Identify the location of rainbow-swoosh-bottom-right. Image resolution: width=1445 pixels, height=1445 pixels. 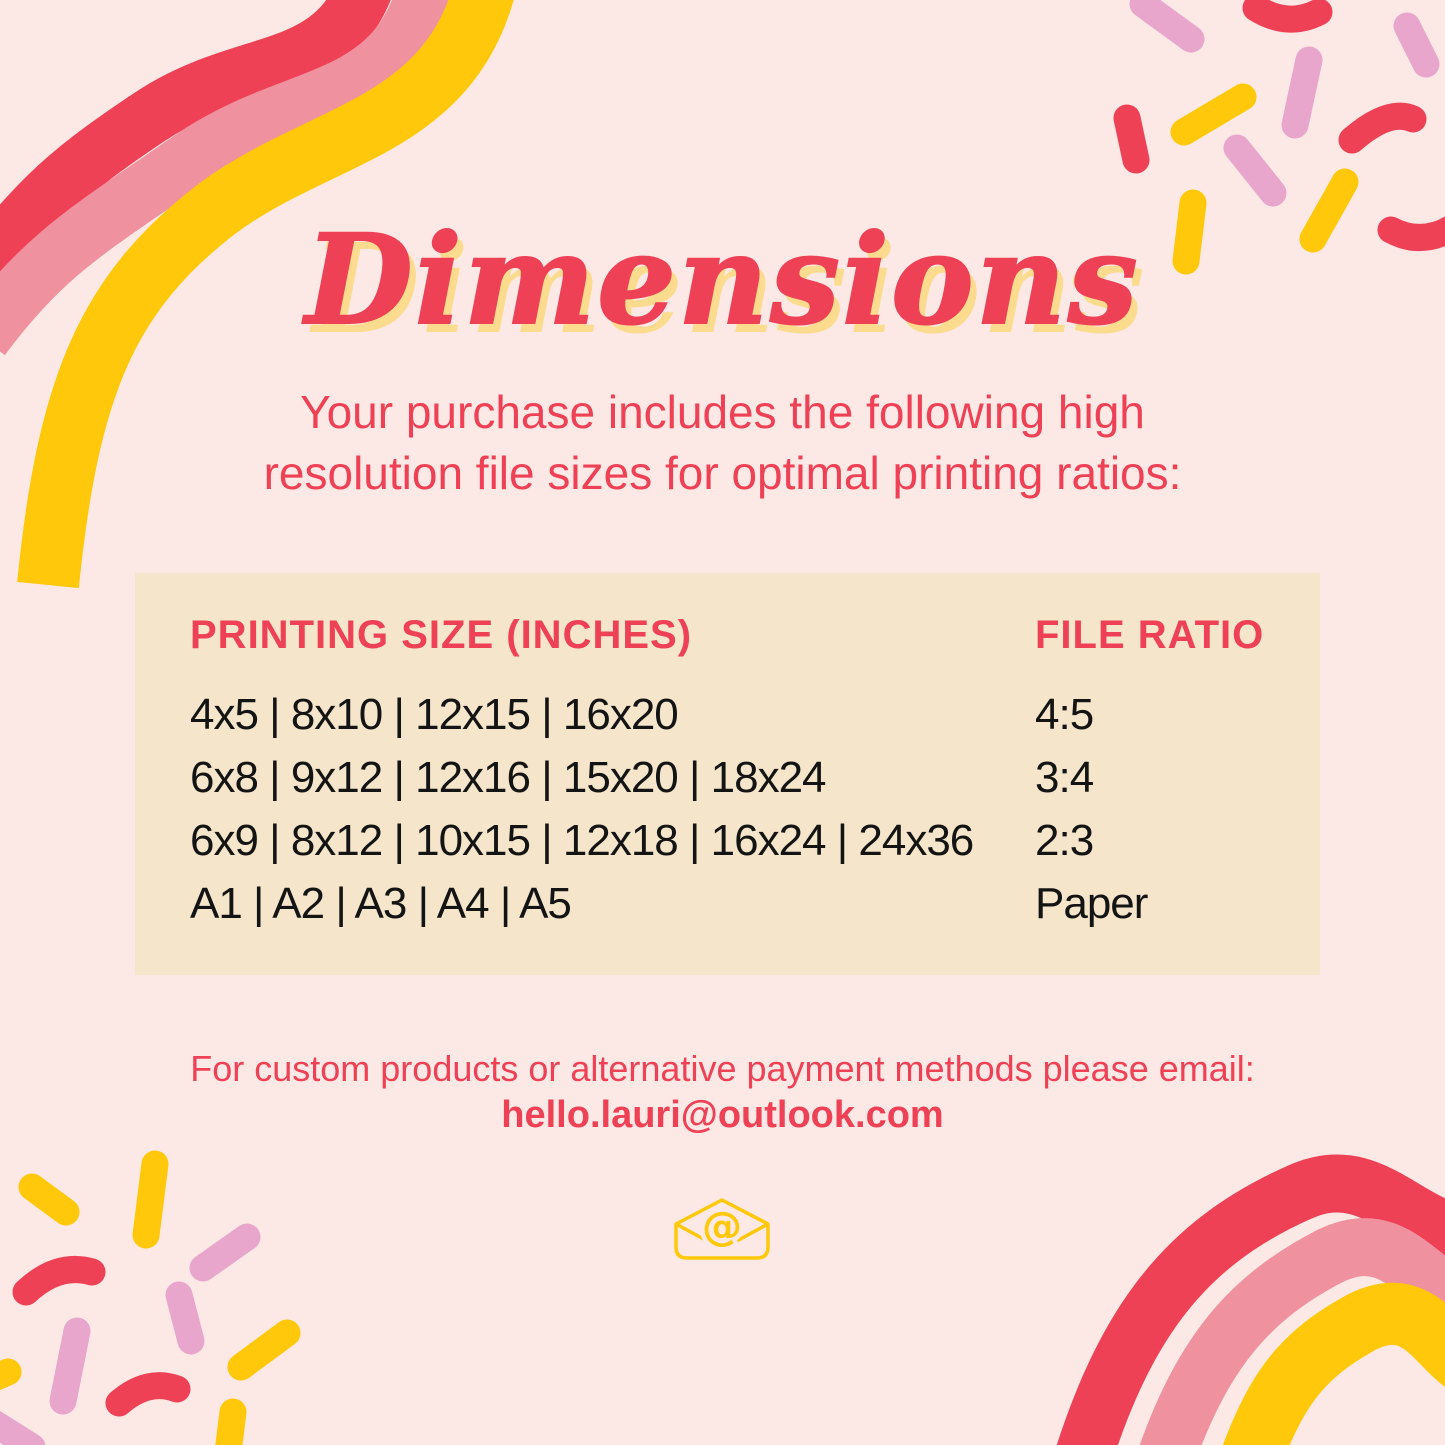
(1250, 1299).